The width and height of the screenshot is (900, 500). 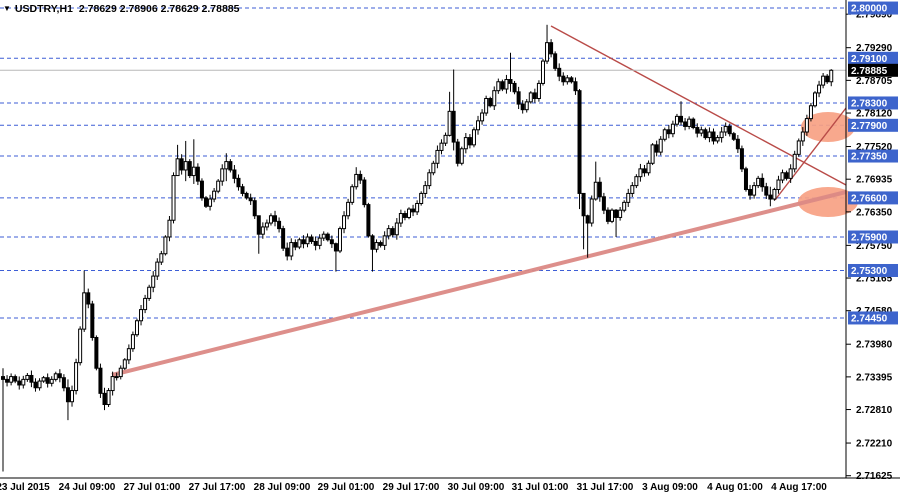 What do you see at coordinates (869, 157) in the screenshot?
I see `price-level-badge-label: 2.77350` at bounding box center [869, 157].